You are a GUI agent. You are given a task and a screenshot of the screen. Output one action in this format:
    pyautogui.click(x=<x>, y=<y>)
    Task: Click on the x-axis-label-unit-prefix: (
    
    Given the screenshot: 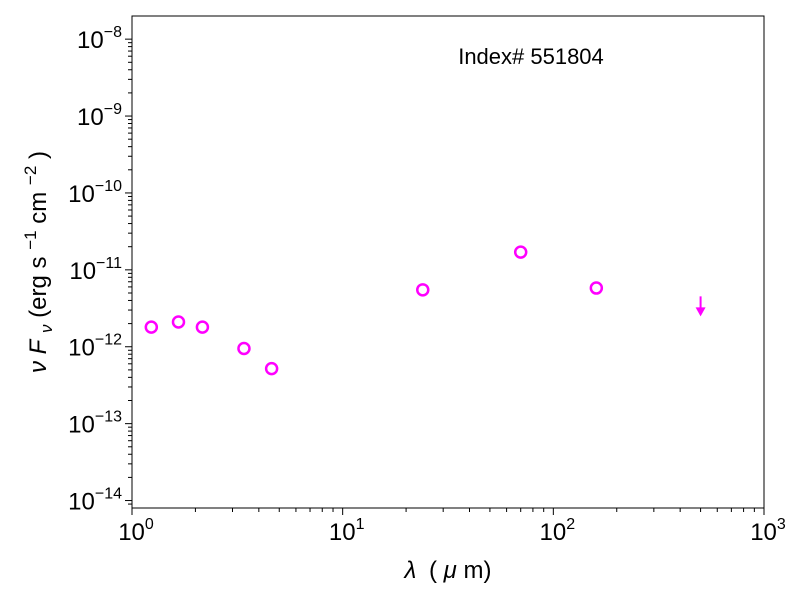 What is the action you would take?
    pyautogui.click(x=433, y=570)
    